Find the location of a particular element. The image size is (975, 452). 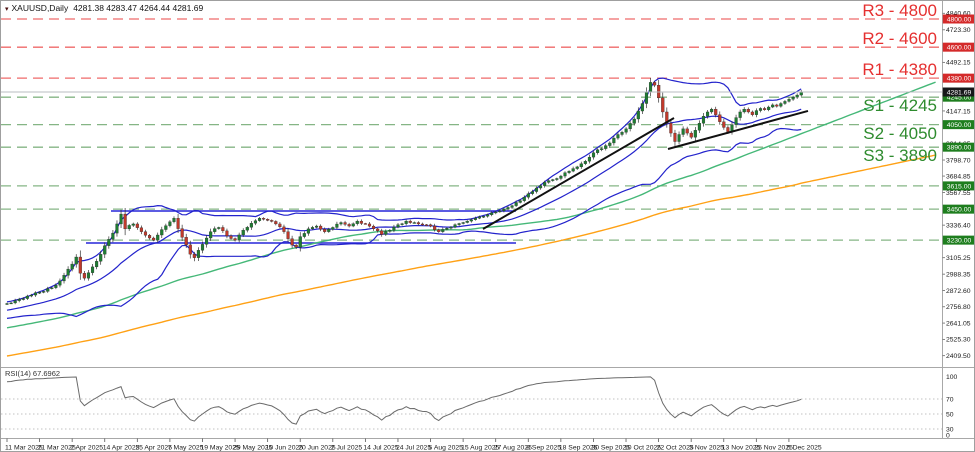

date-tick-label: 20 Jun 2025 is located at coordinates (317, 448).